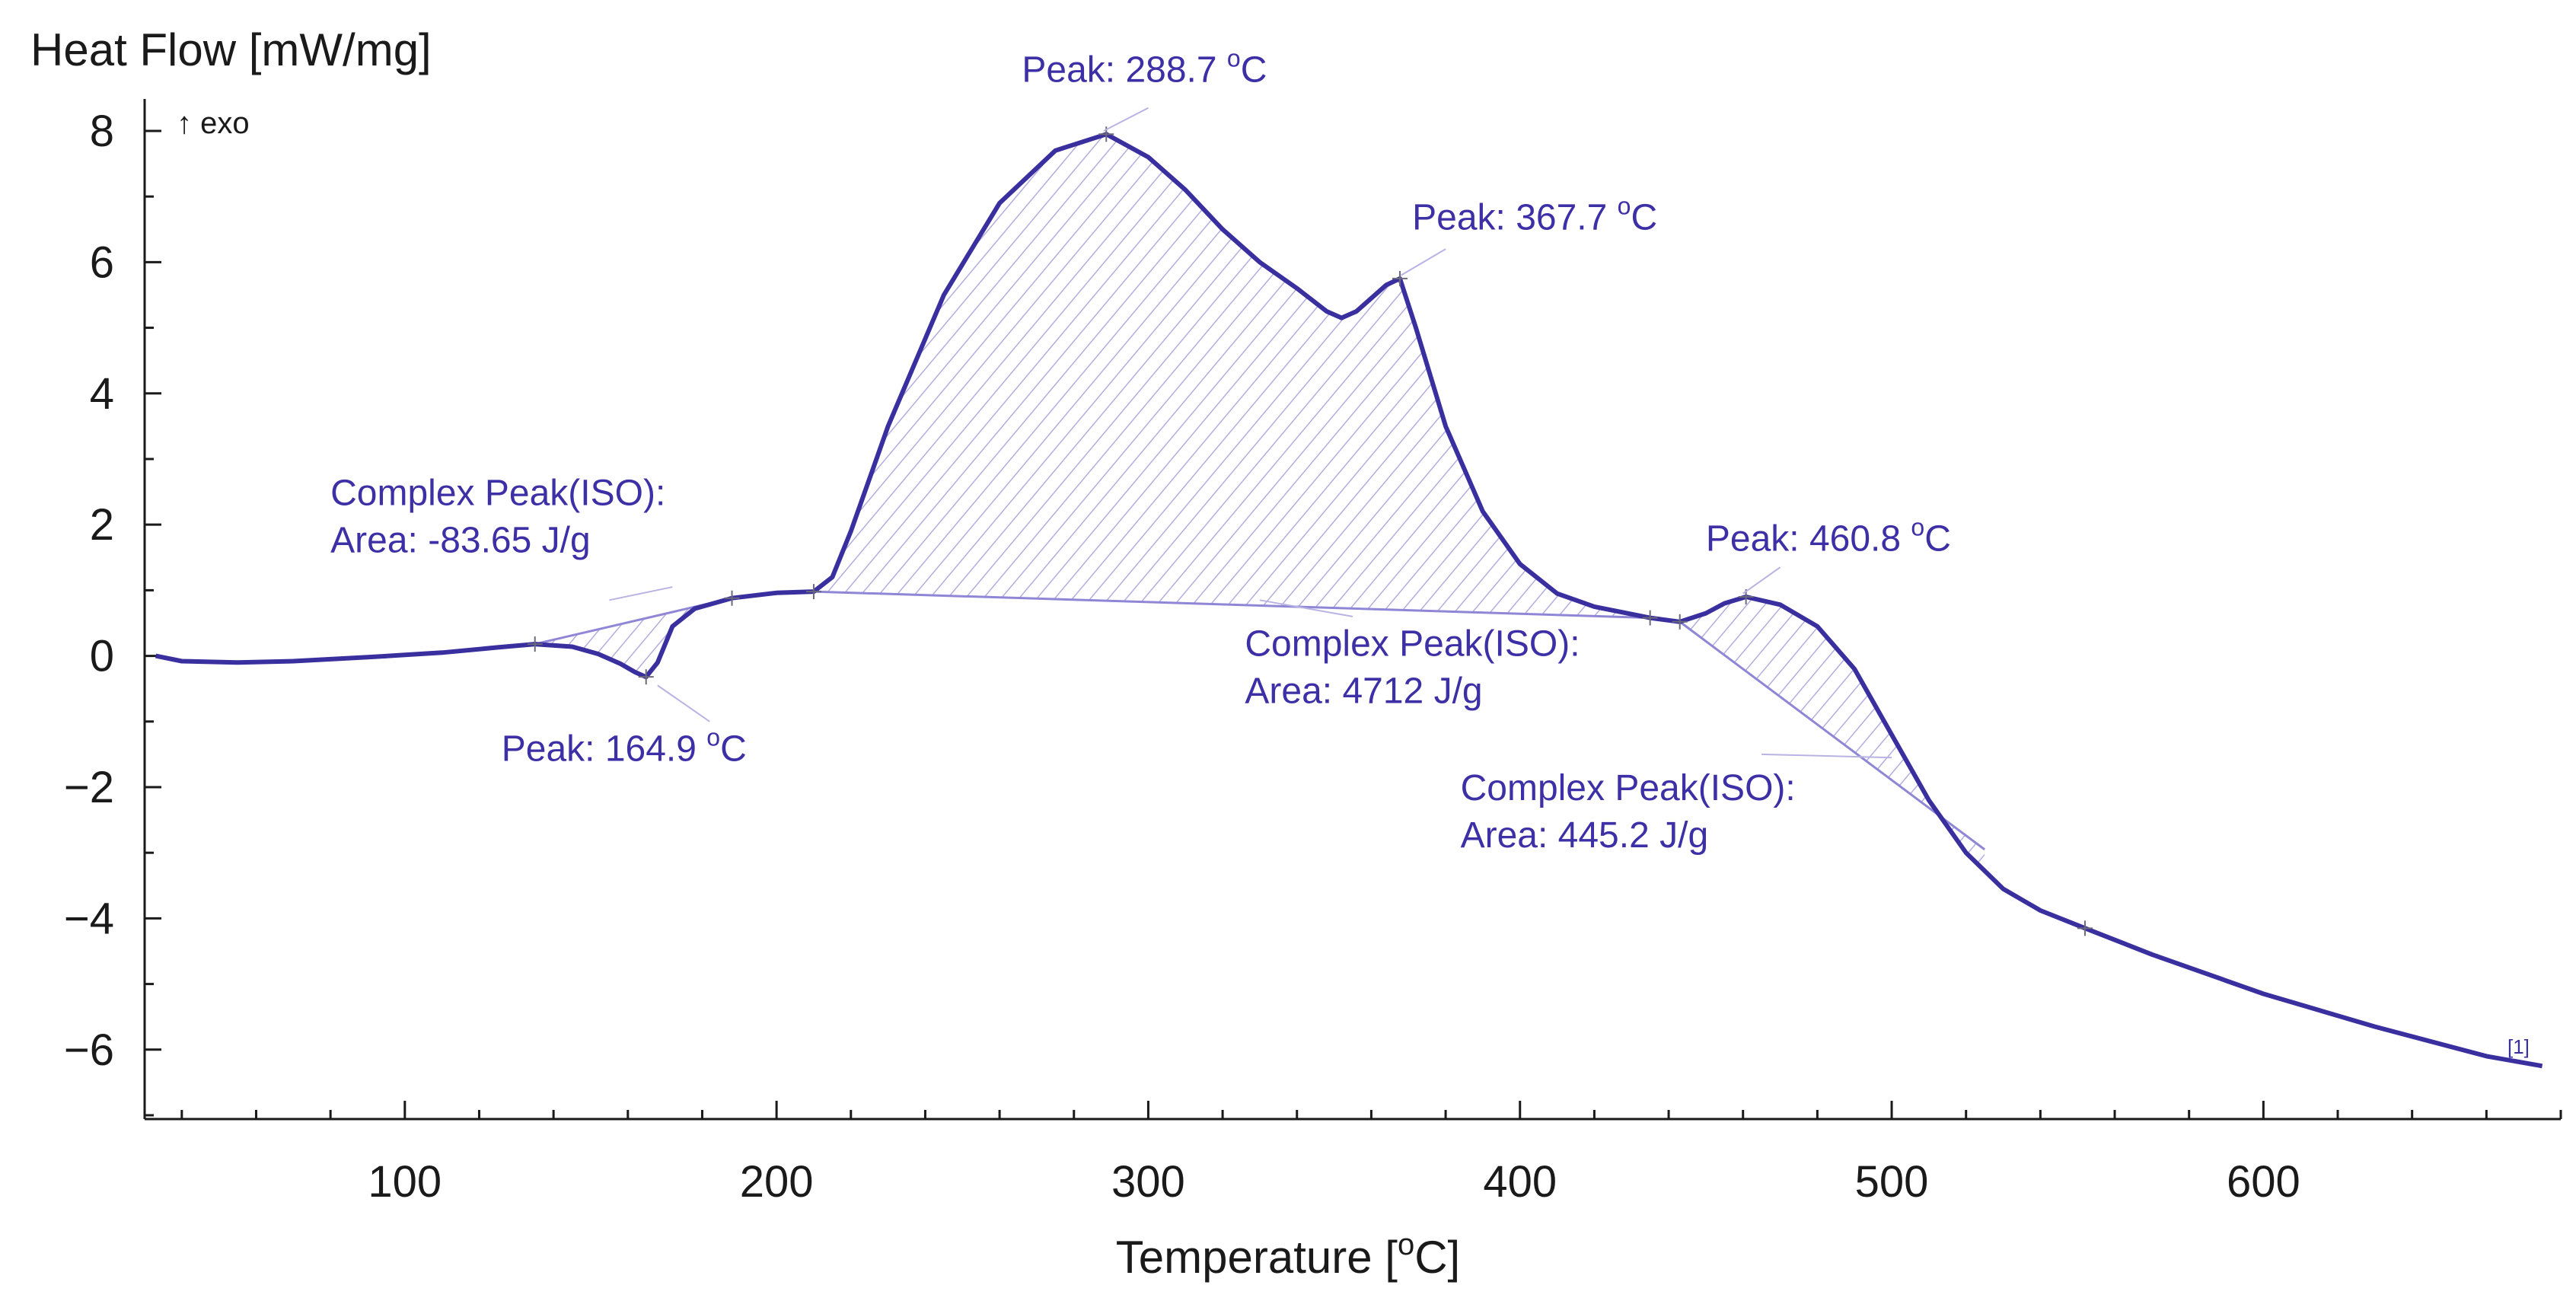 This screenshot has width=2576, height=1301. Describe the element at coordinates (777, 1182) in the screenshot. I see `x-tick-label: 200` at that location.